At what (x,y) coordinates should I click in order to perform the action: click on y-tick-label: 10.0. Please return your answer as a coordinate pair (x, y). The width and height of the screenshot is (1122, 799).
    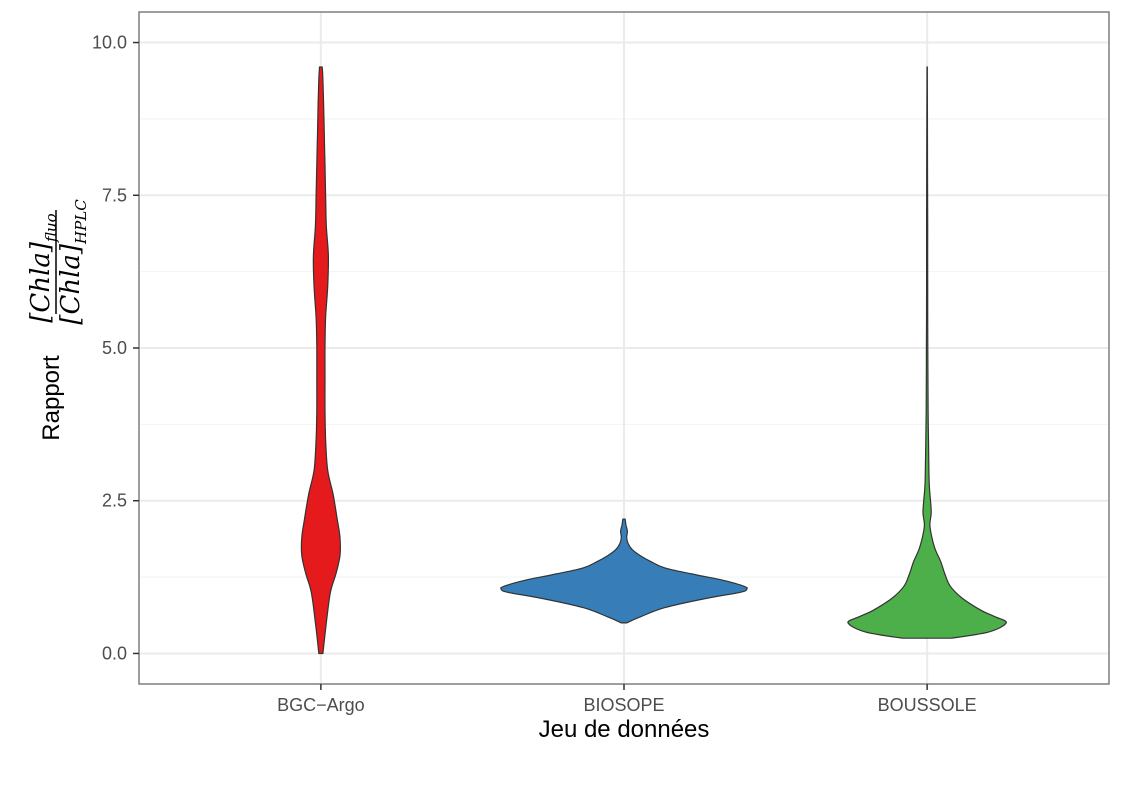
    Looking at the image, I should click on (109, 43).